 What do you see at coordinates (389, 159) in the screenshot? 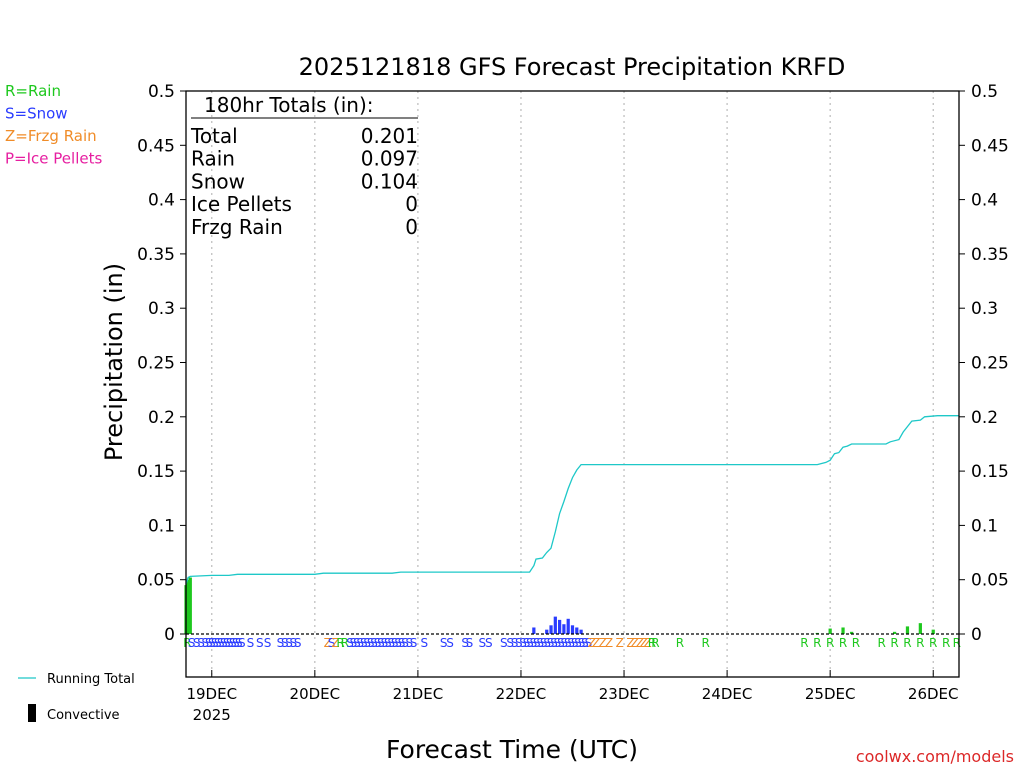
I see `totals-row-value: 0.097` at bounding box center [389, 159].